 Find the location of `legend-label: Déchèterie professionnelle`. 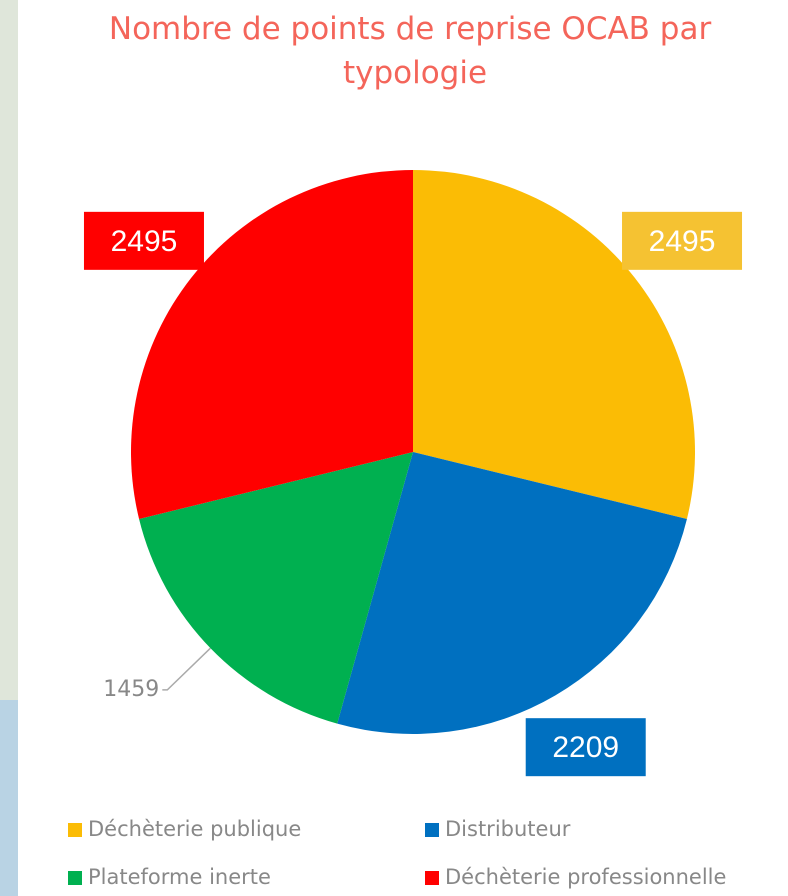

legend-label: Déchèterie professionnelle is located at coordinates (585, 877).